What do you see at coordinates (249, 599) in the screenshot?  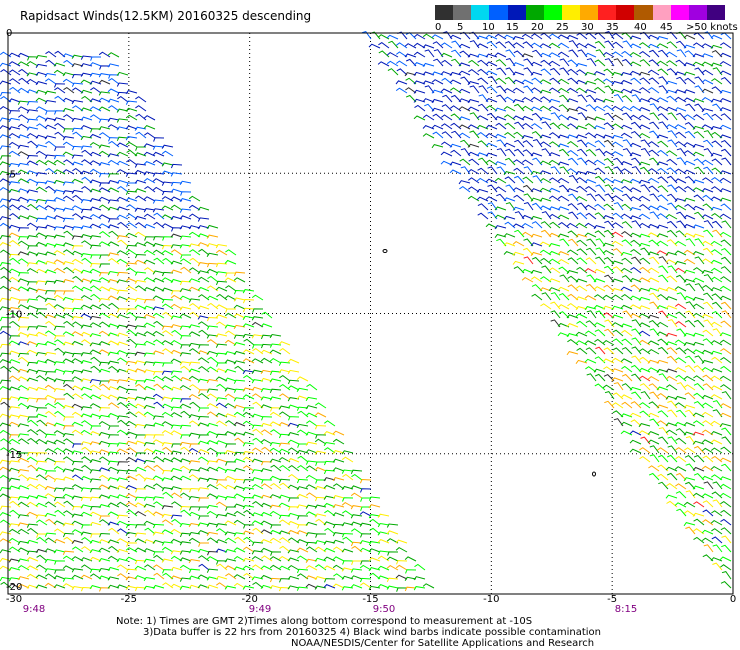 I see `x-tick-label: -20` at bounding box center [249, 599].